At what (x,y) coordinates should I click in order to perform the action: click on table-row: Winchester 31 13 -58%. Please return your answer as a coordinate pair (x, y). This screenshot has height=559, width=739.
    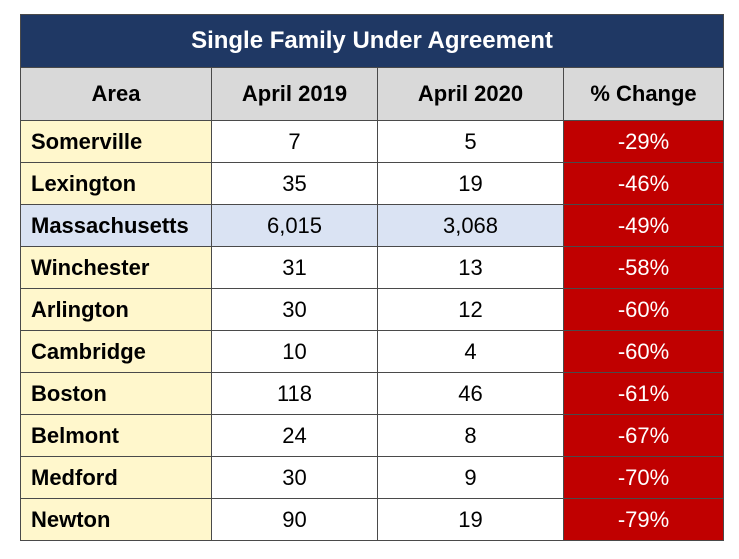
    Looking at the image, I should click on (372, 267).